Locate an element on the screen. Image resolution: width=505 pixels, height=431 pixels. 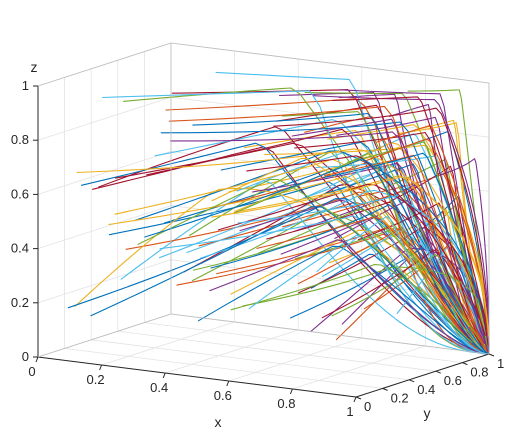
z-tick-label: 0.8 is located at coordinates (20, 139).